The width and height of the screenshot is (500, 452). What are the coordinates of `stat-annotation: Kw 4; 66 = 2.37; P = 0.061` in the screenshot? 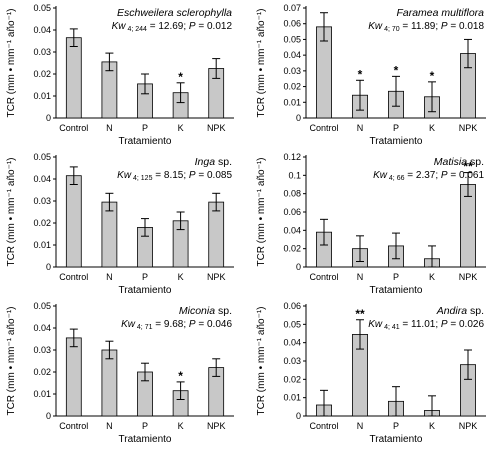 It's located at (428, 176).